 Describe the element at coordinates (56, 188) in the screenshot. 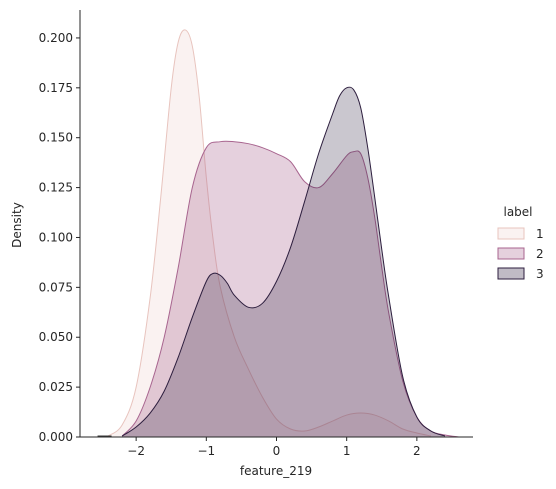

I see `y-tick-label: 0.125` at that location.